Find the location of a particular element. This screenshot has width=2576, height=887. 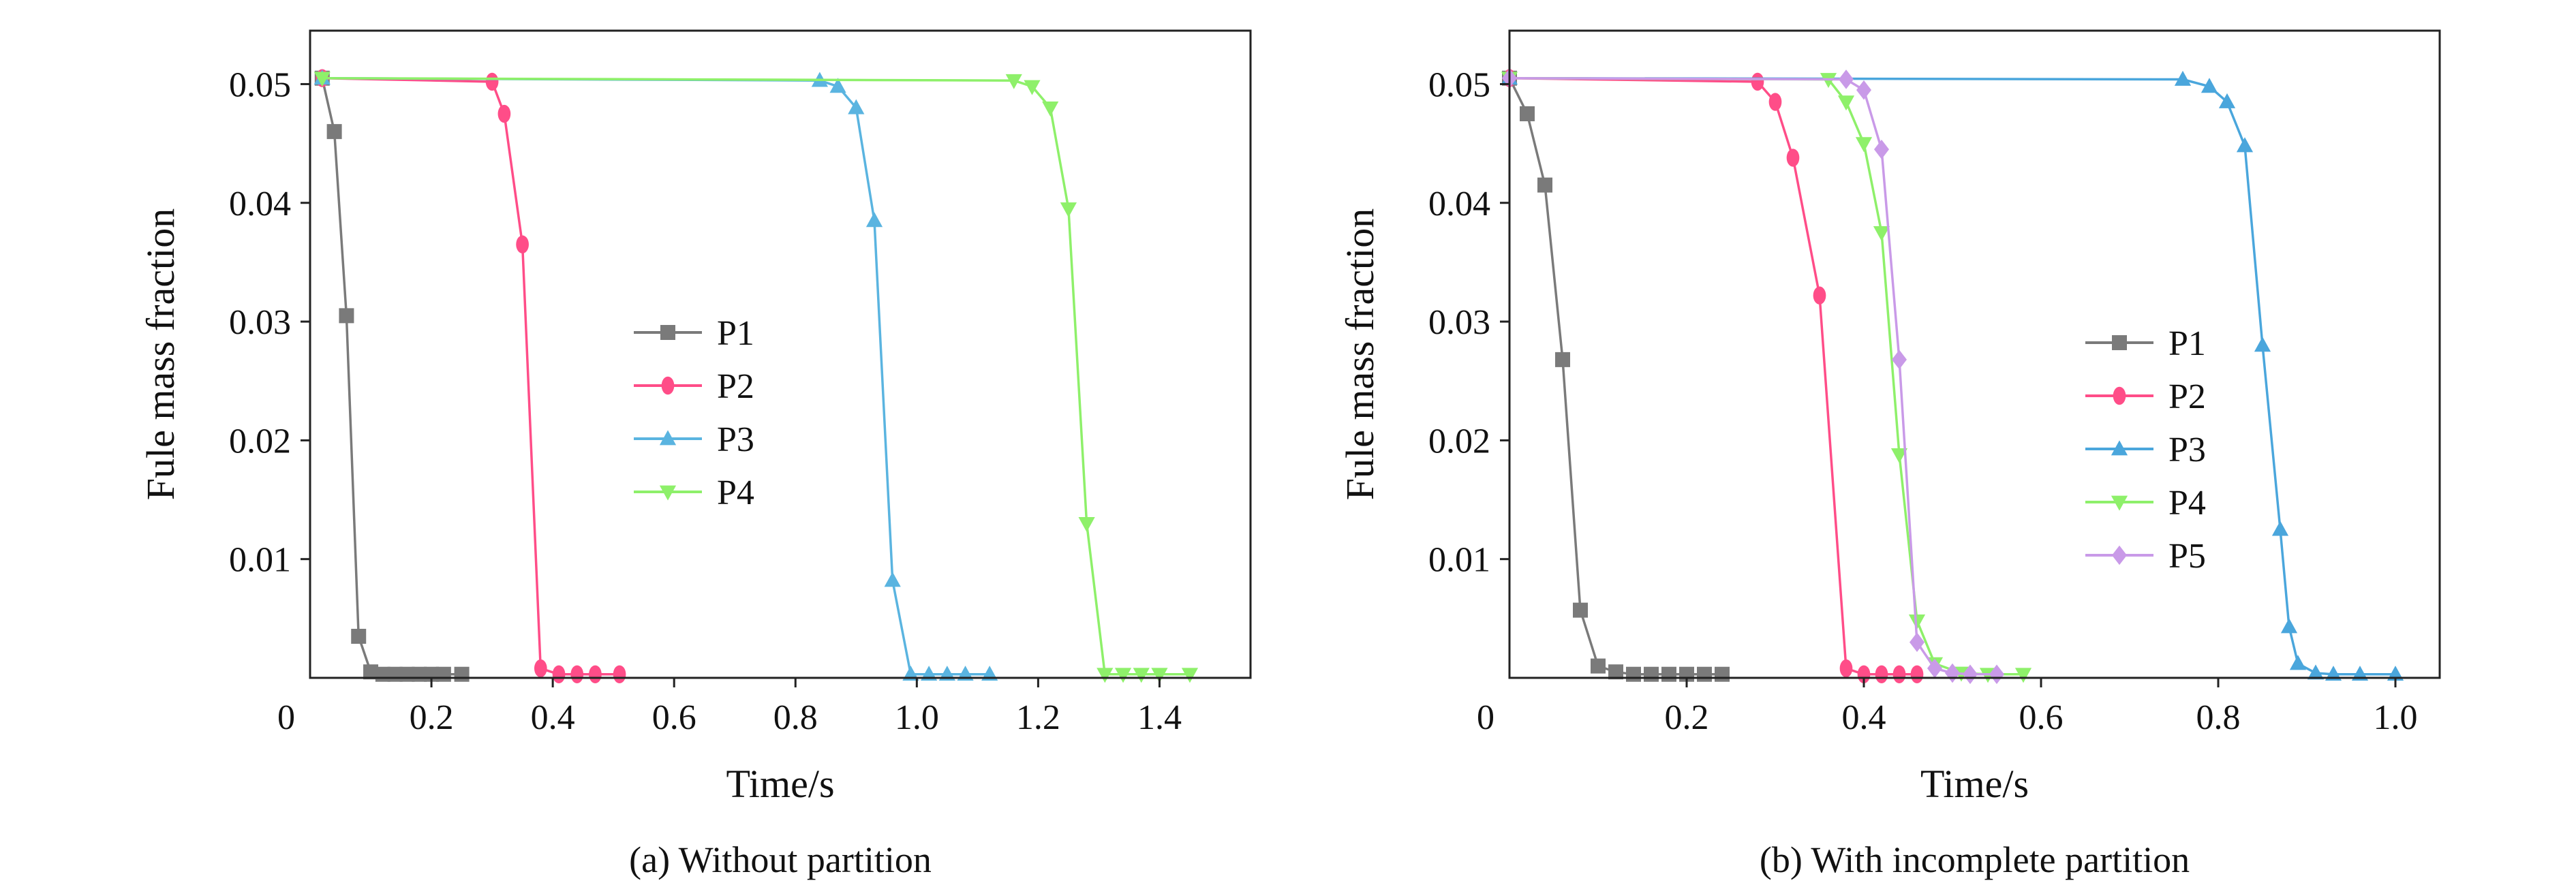

chart-b-caption: (b) With incomplete partition is located at coordinates (1975, 859).